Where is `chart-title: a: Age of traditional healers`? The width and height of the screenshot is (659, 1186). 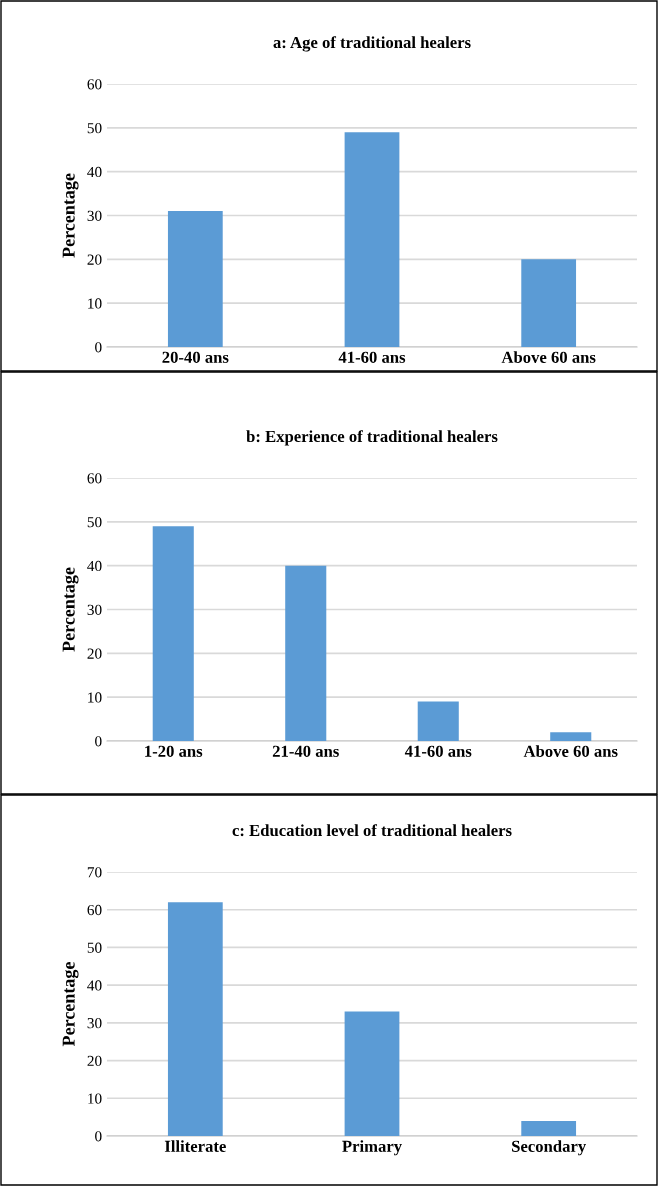 chart-title: a: Age of traditional healers is located at coordinates (372, 44).